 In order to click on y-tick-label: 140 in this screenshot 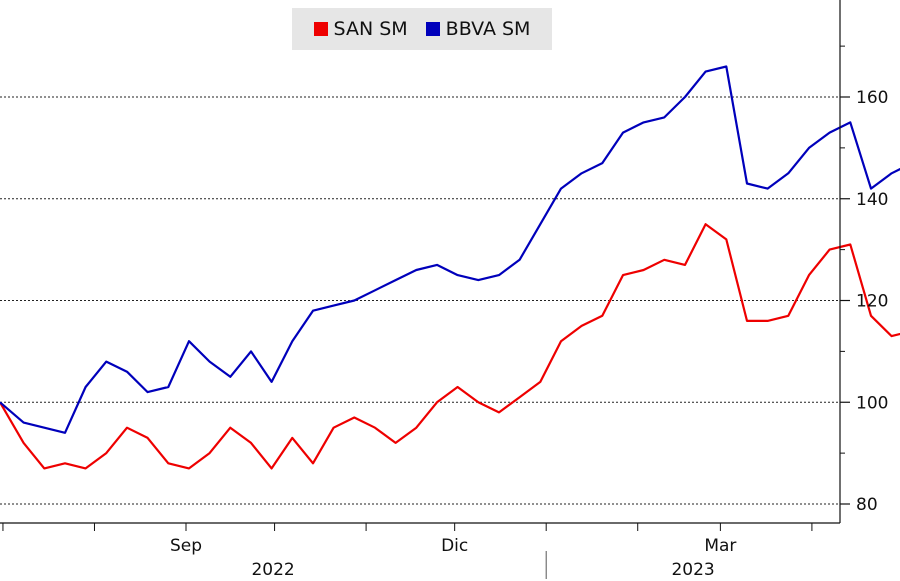, I will do `click(872, 200)`.